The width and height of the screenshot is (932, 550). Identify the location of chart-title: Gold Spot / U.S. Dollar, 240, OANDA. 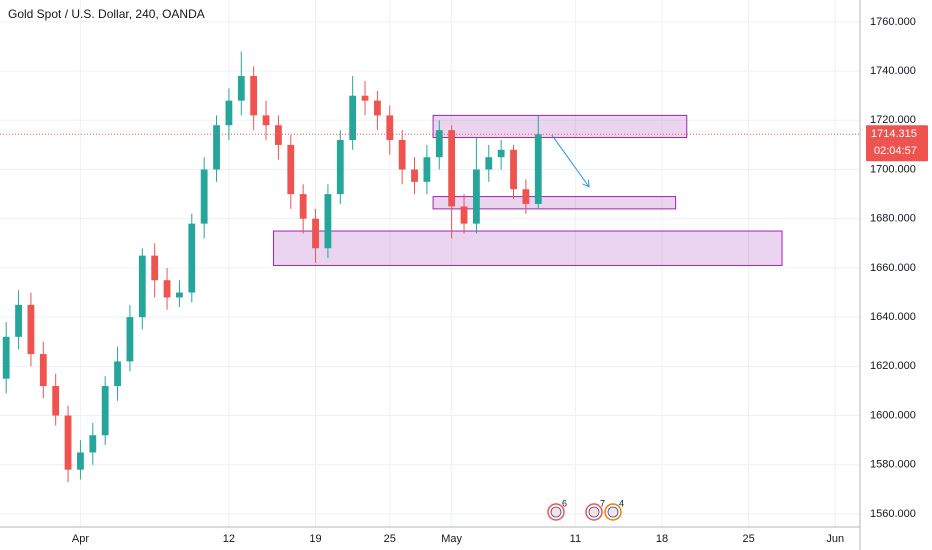
(106, 14).